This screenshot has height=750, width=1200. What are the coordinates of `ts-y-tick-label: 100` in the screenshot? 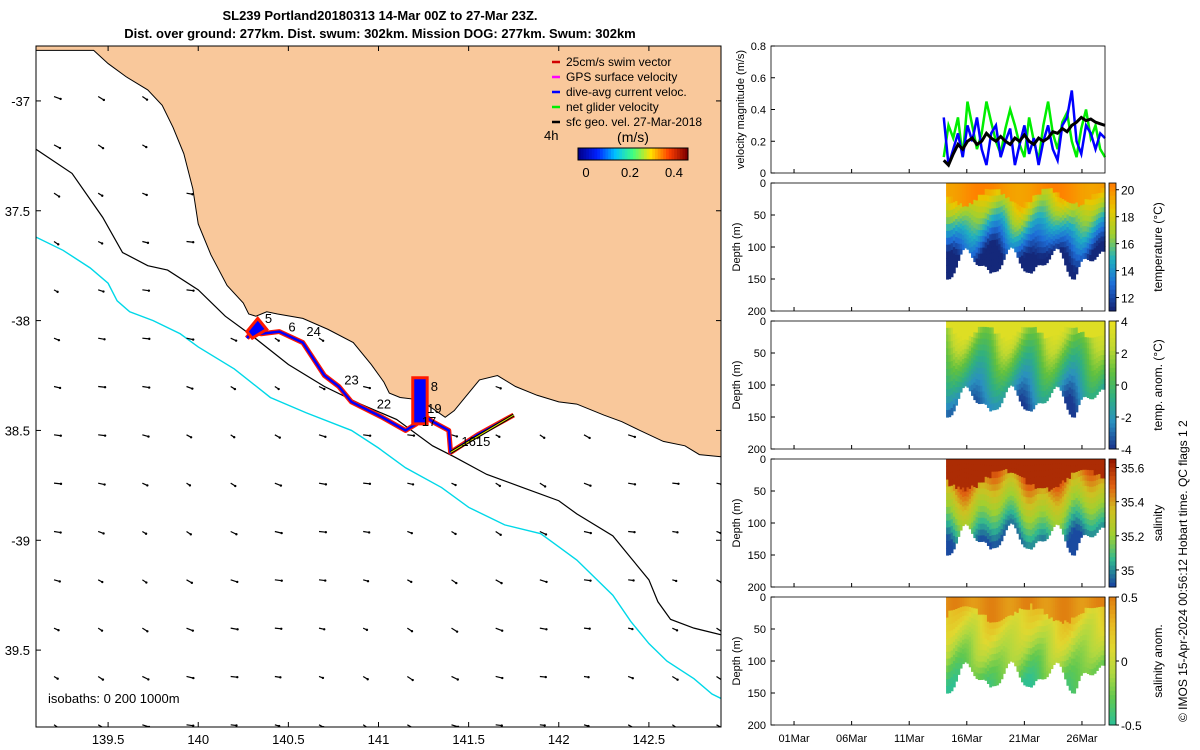 It's located at (757, 248).